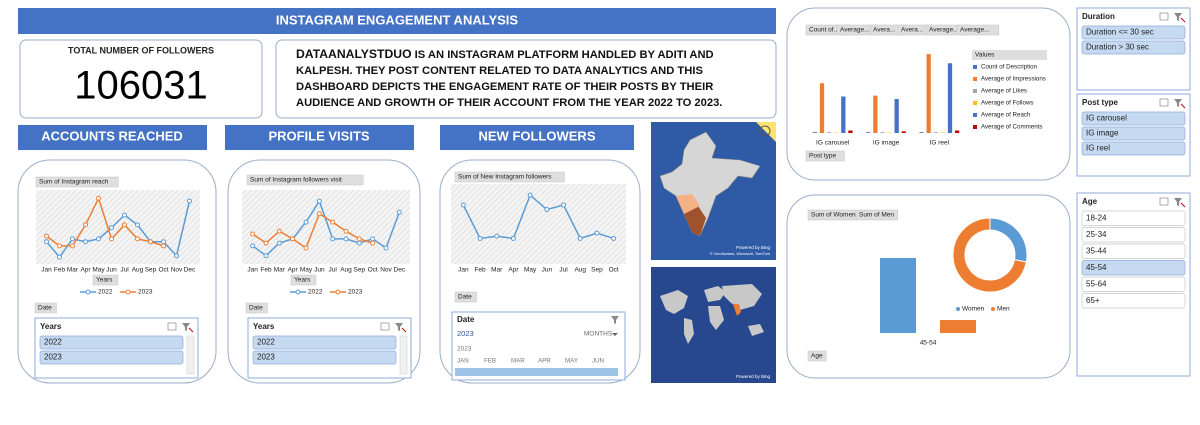 The width and height of the screenshot is (1200, 425). What do you see at coordinates (464, 349) in the screenshot?
I see `timeline-year-label: 2023` at bounding box center [464, 349].